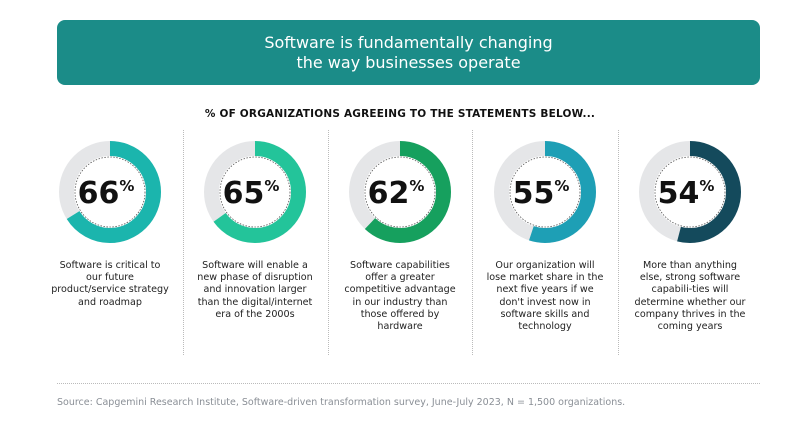  Describe the element at coordinates (106, 193) in the screenshot. I see `data-label: 66%` at that location.